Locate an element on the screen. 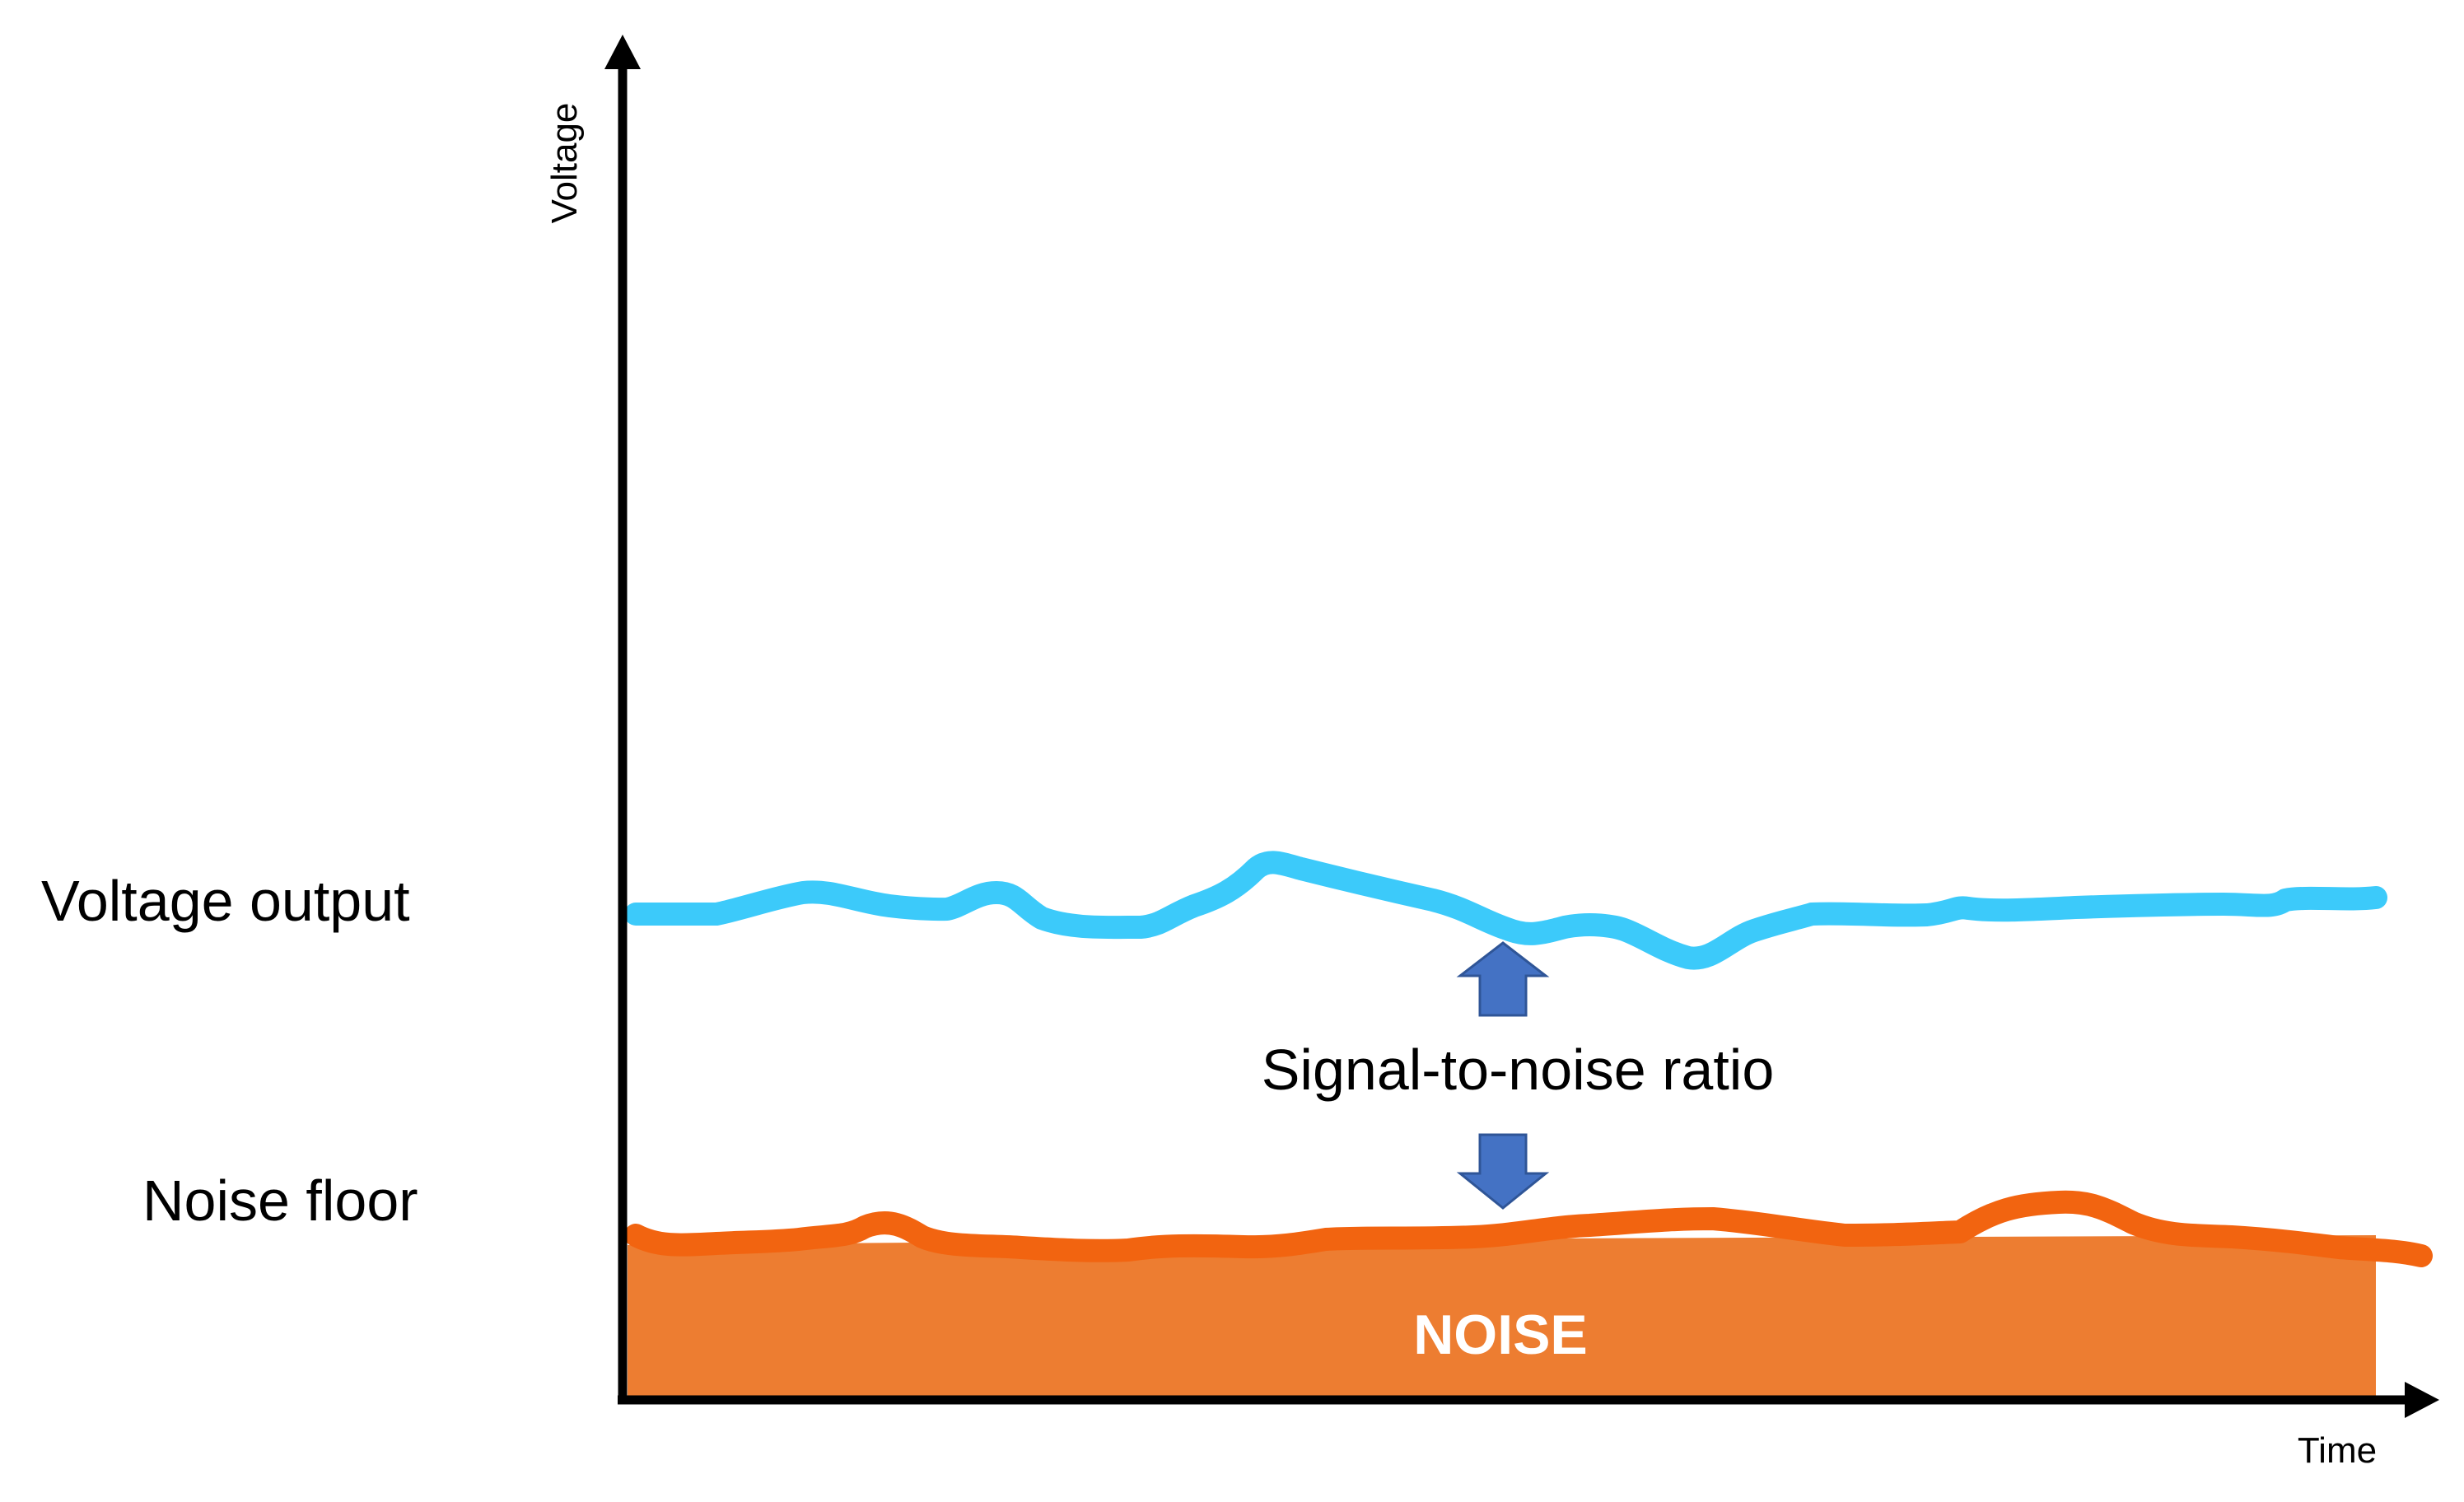 The width and height of the screenshot is (2464, 1502). y-axis-label: Voltage is located at coordinates (564, 163).